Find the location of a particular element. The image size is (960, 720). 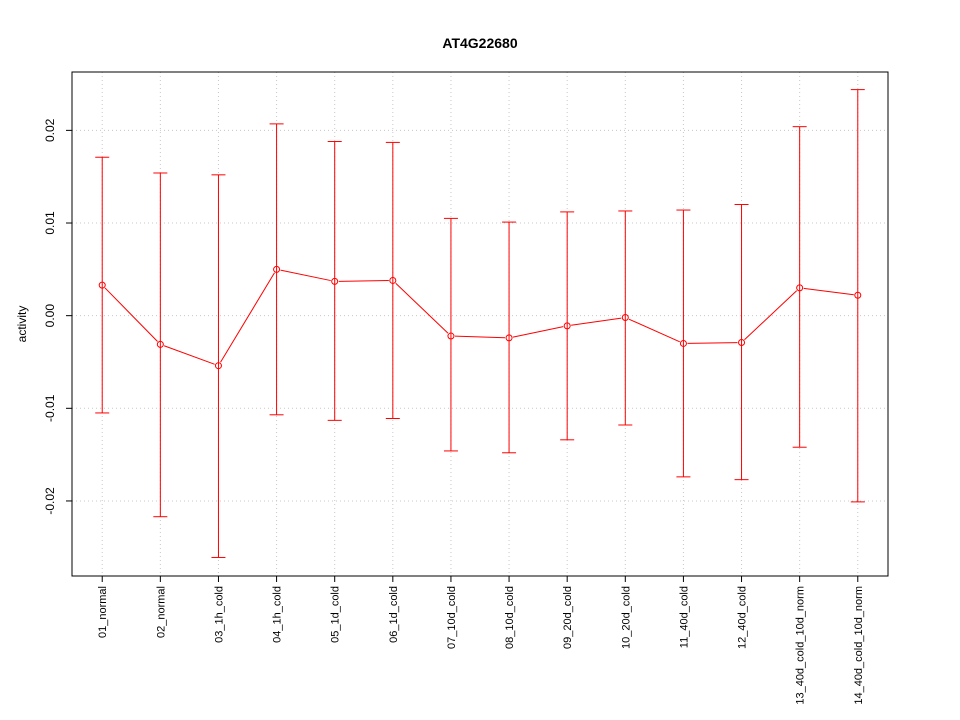

x-tick-label: 02_normal is located at coordinates (161, 612).